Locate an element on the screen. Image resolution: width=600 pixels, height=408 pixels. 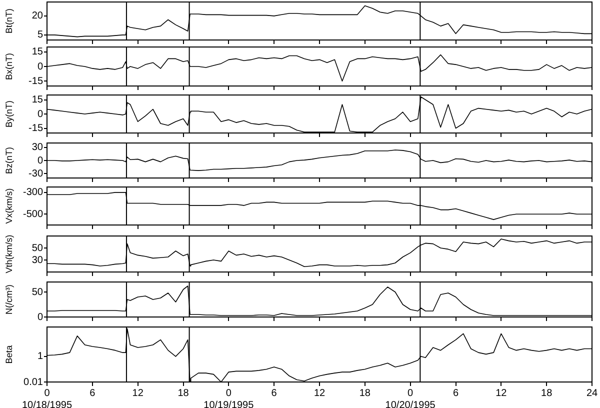
x-tick-label: 0 10/20/1995 is located at coordinates (410, 398).